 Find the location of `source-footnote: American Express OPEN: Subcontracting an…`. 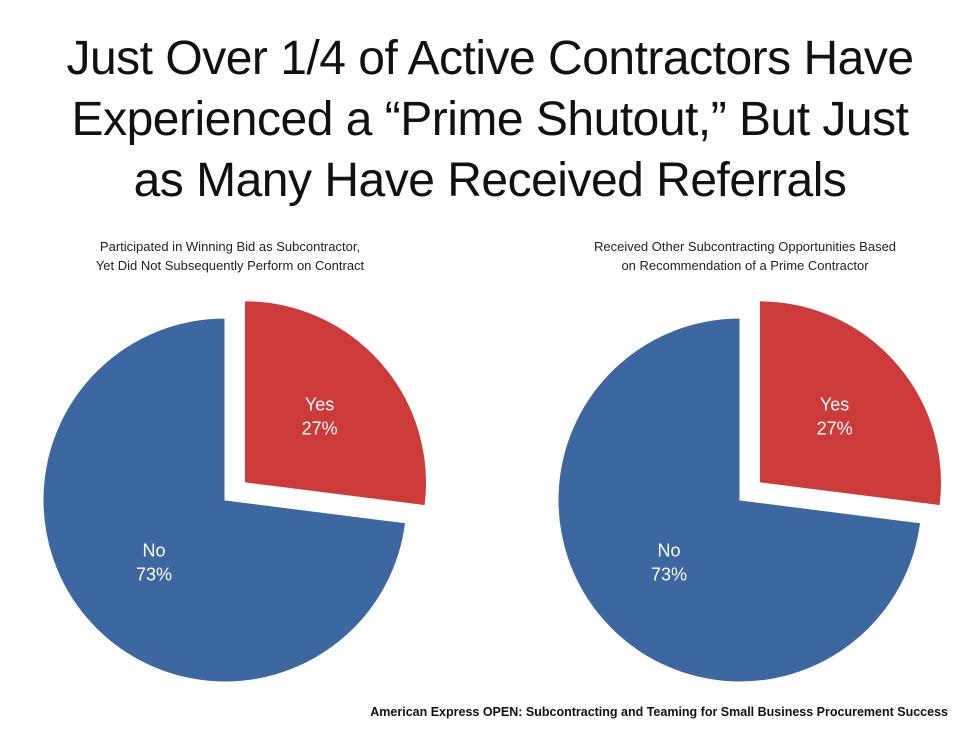

source-footnote: American Express OPEN: Subcontracting an… is located at coordinates (659, 712).